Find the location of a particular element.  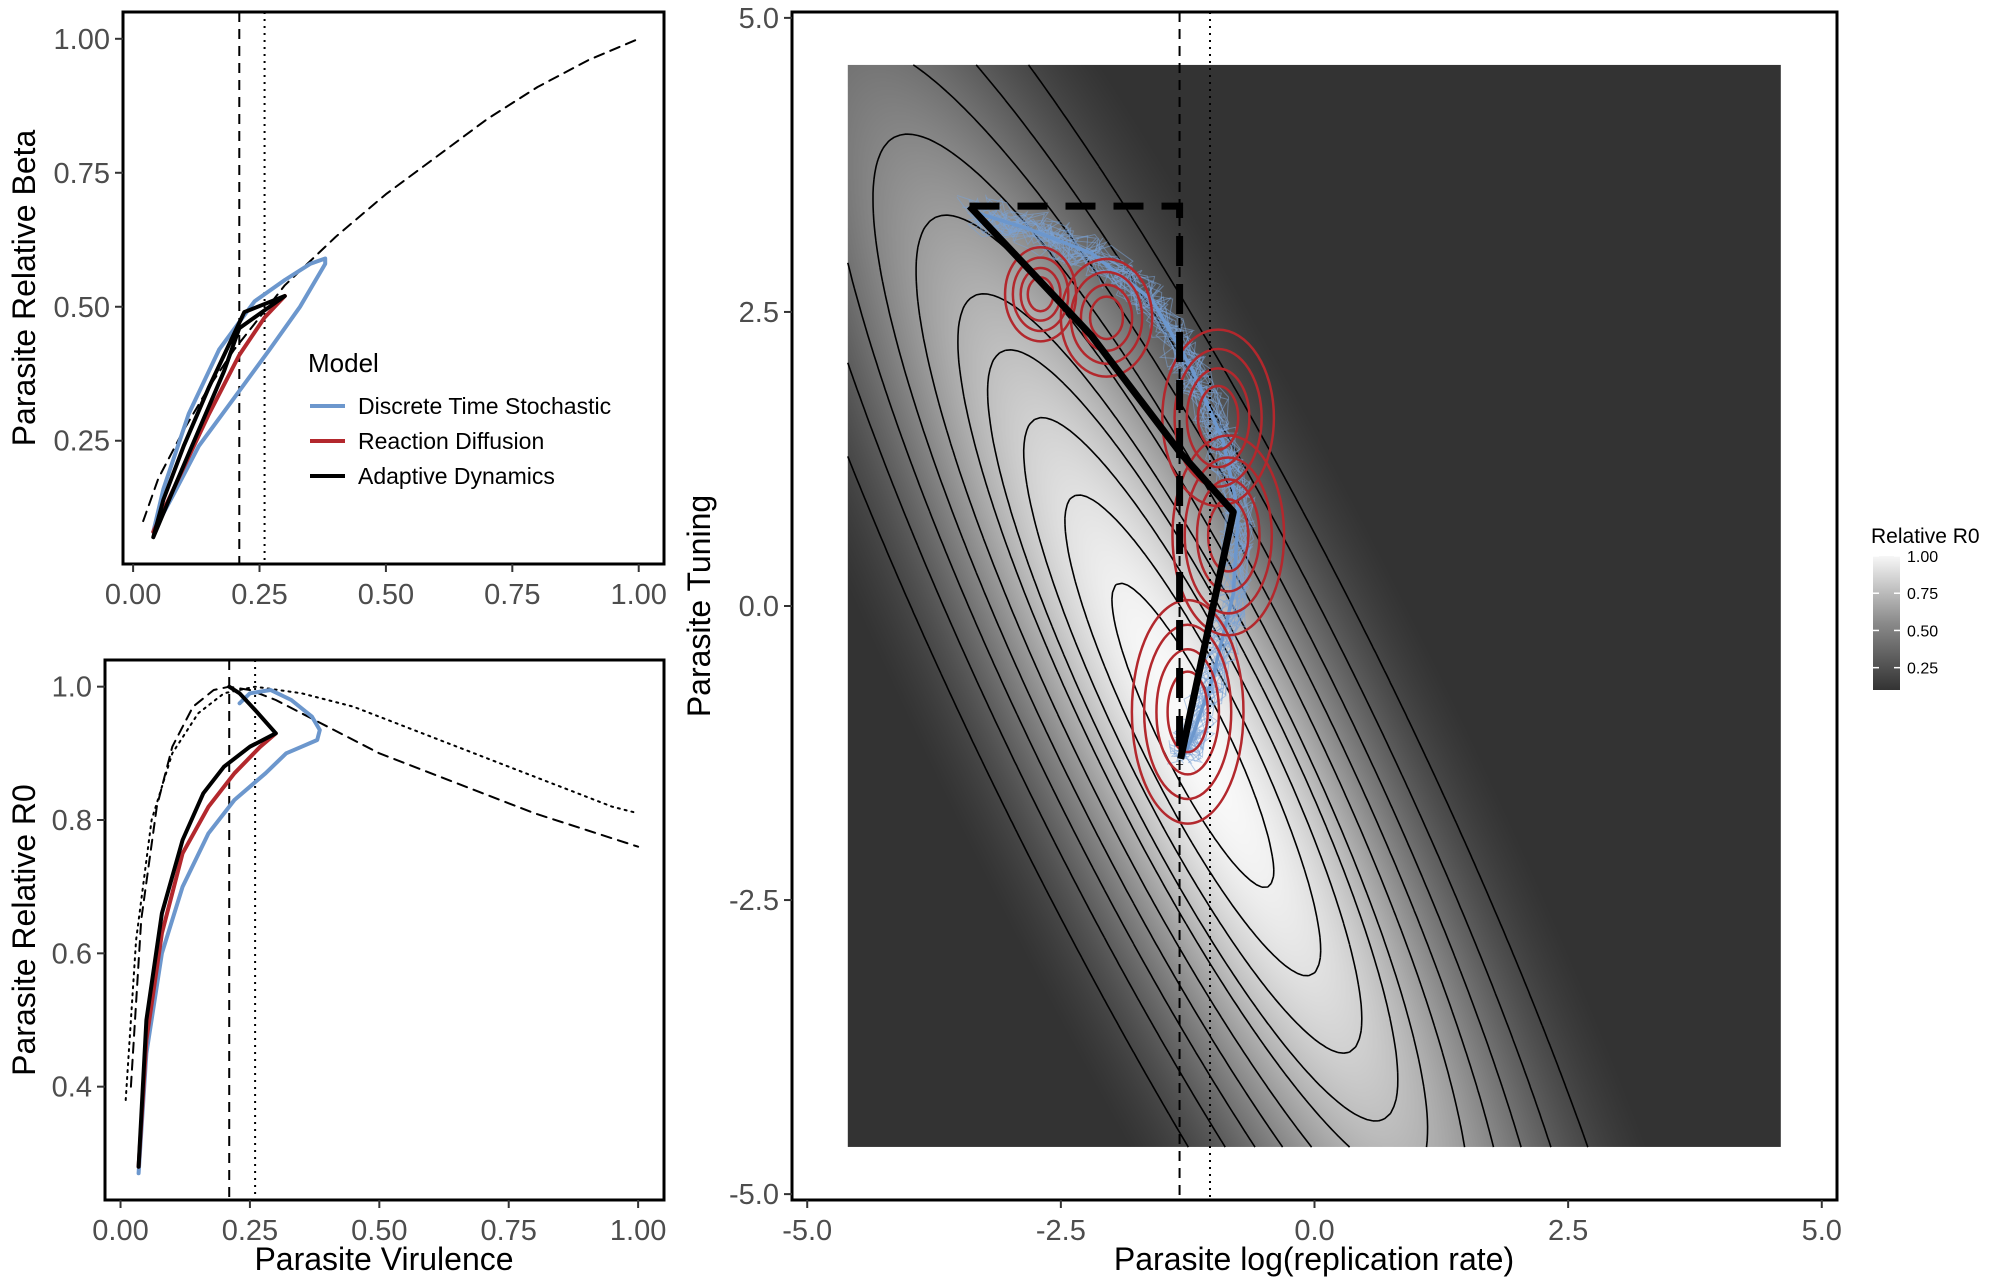

colorbar-tick-label-2: 0.50 is located at coordinates (1922, 631).